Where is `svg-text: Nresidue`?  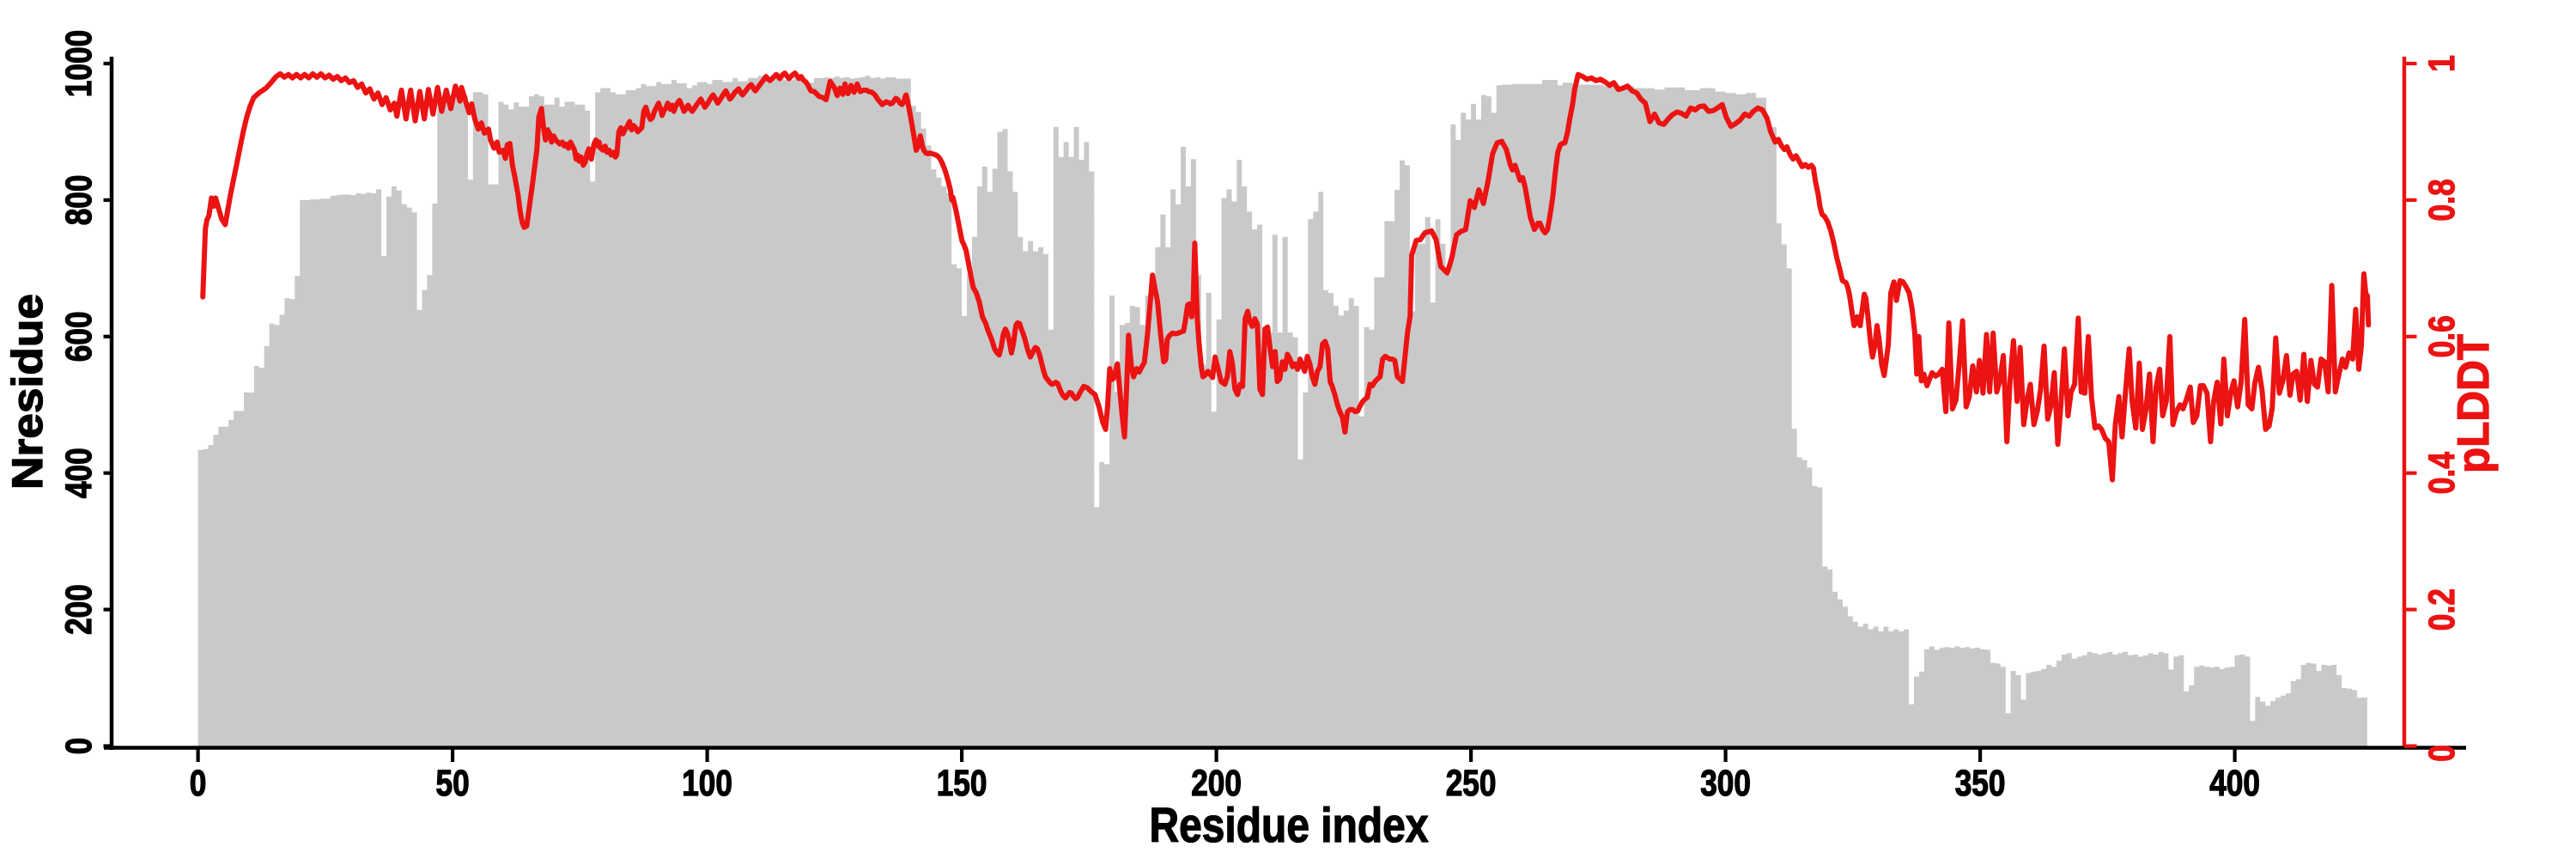 svg-text: Nresidue is located at coordinates (28, 392).